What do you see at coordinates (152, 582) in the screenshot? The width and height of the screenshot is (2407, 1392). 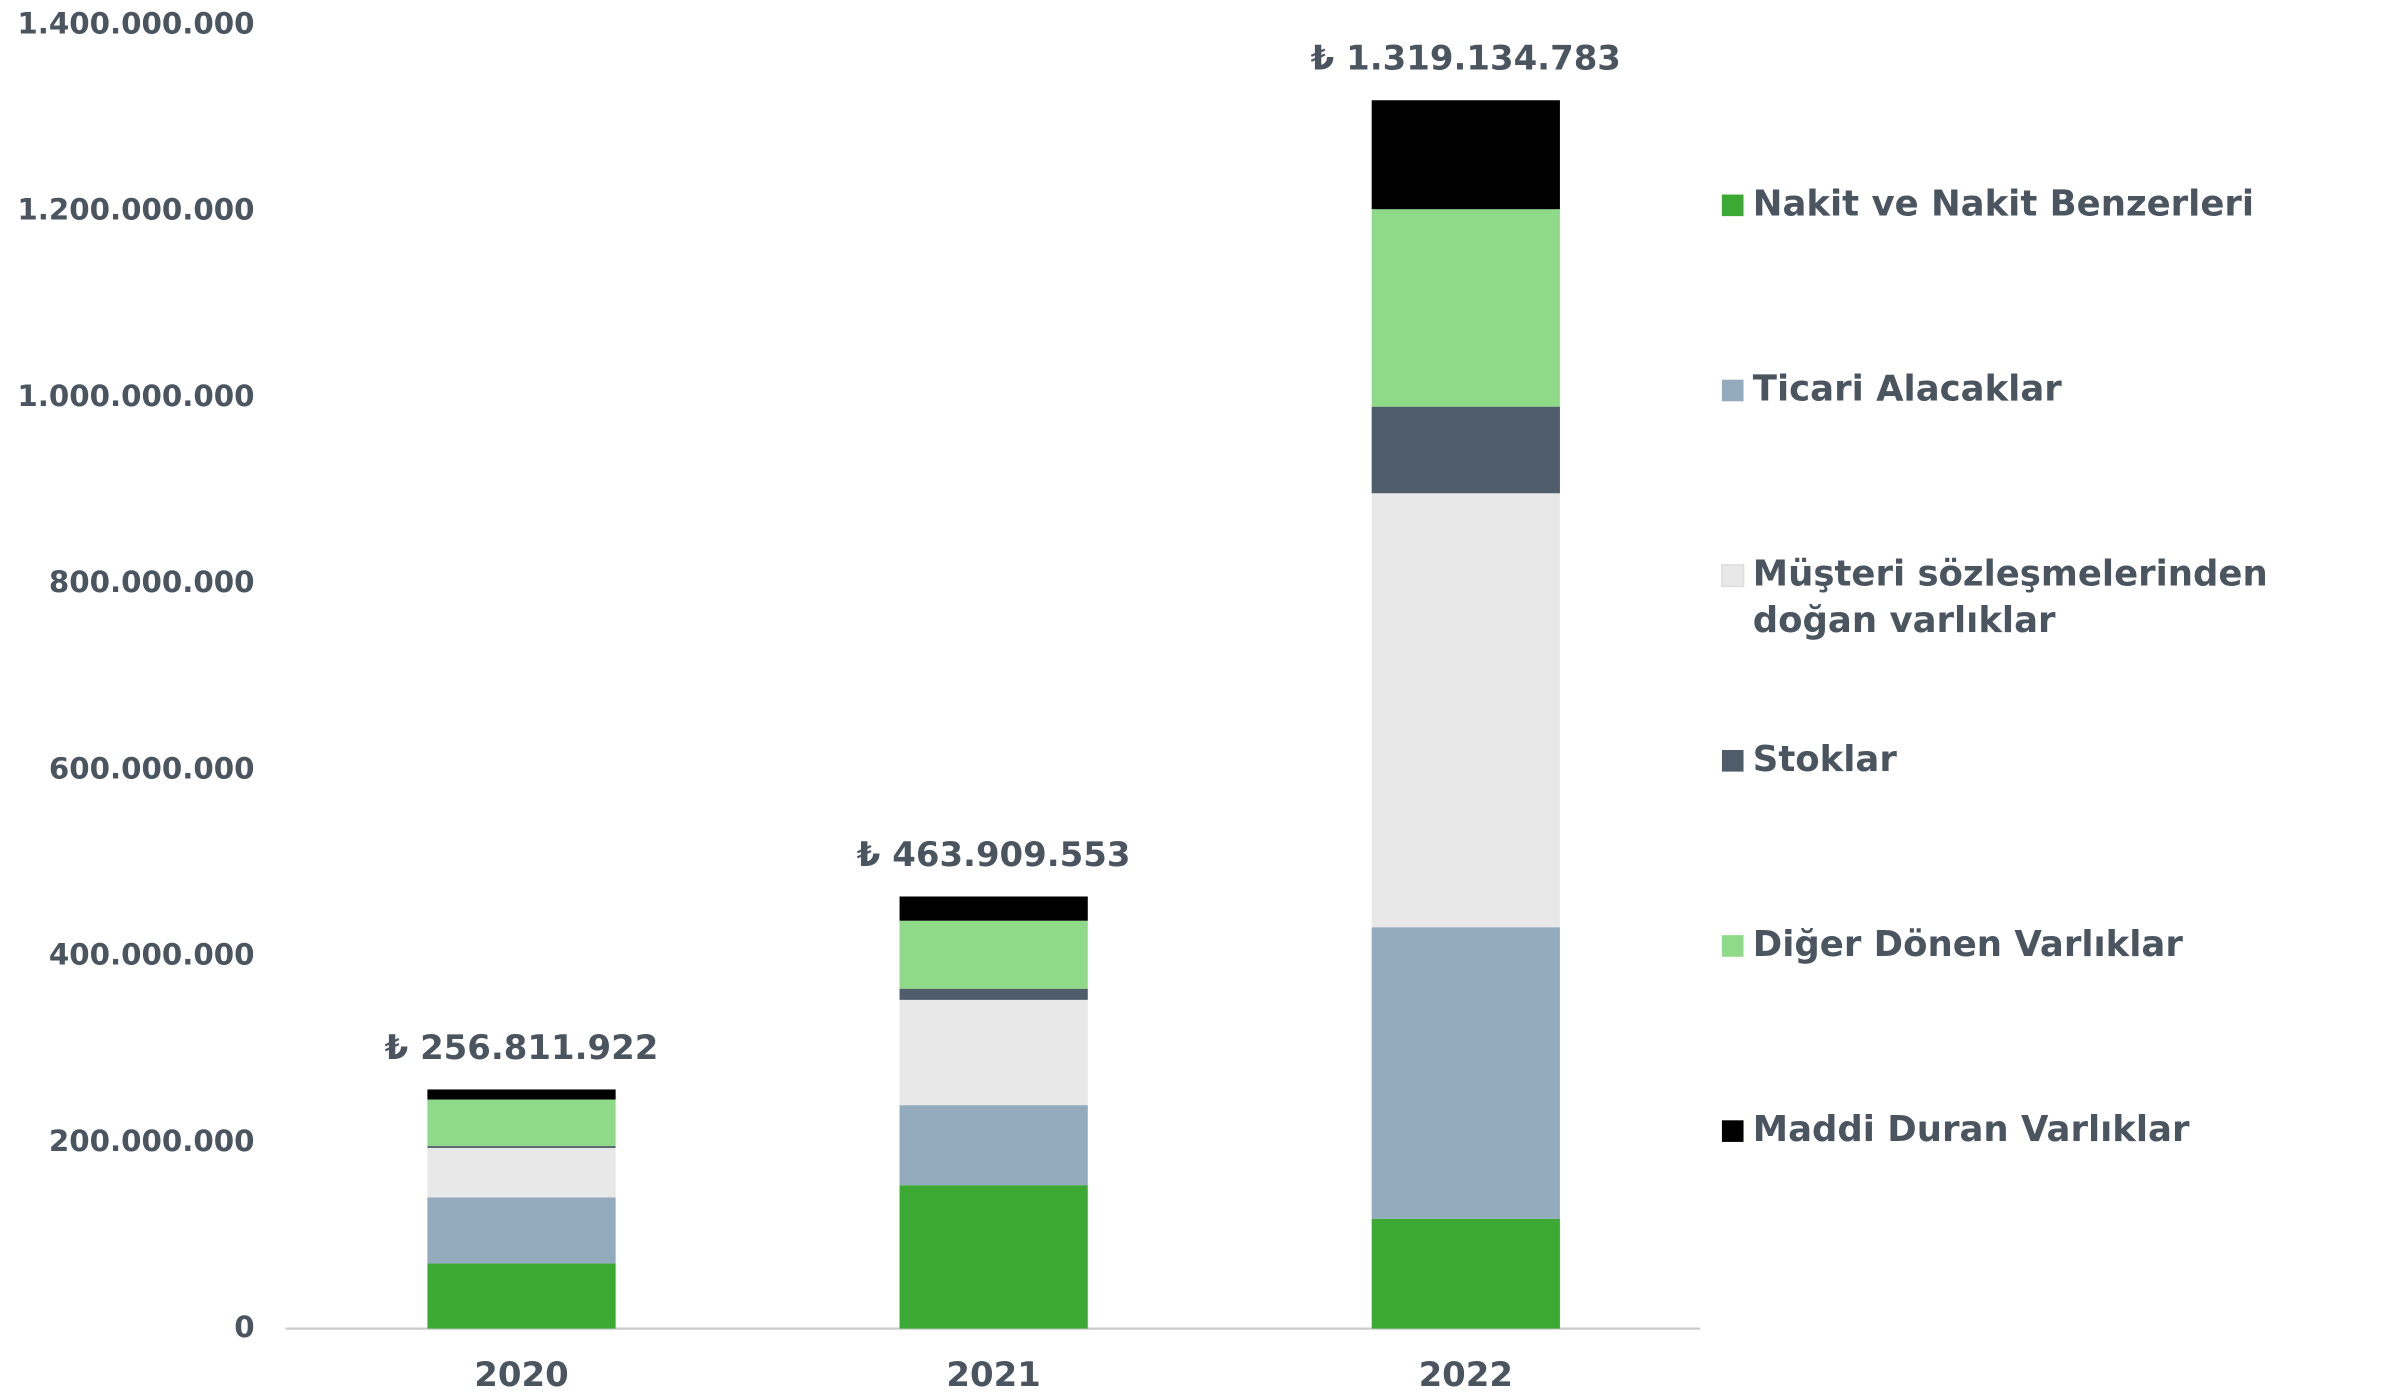 I see `y-tick-label: 800.000.000` at bounding box center [152, 582].